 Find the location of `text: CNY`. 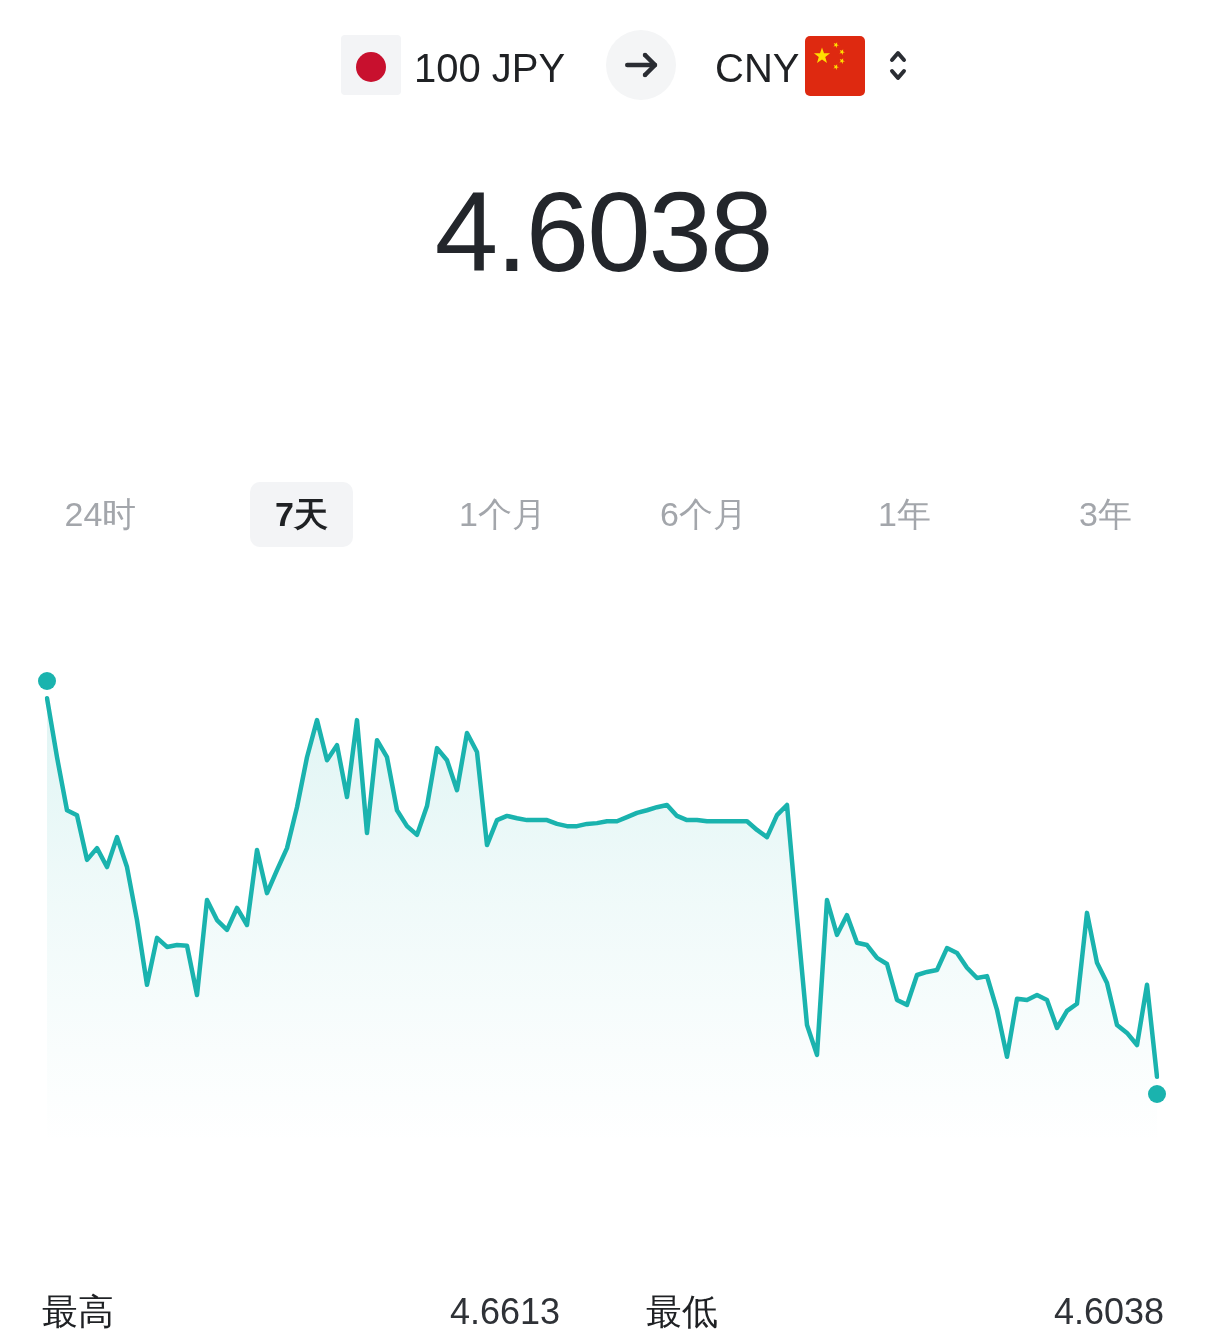

text: CNY is located at coordinates (757, 68).